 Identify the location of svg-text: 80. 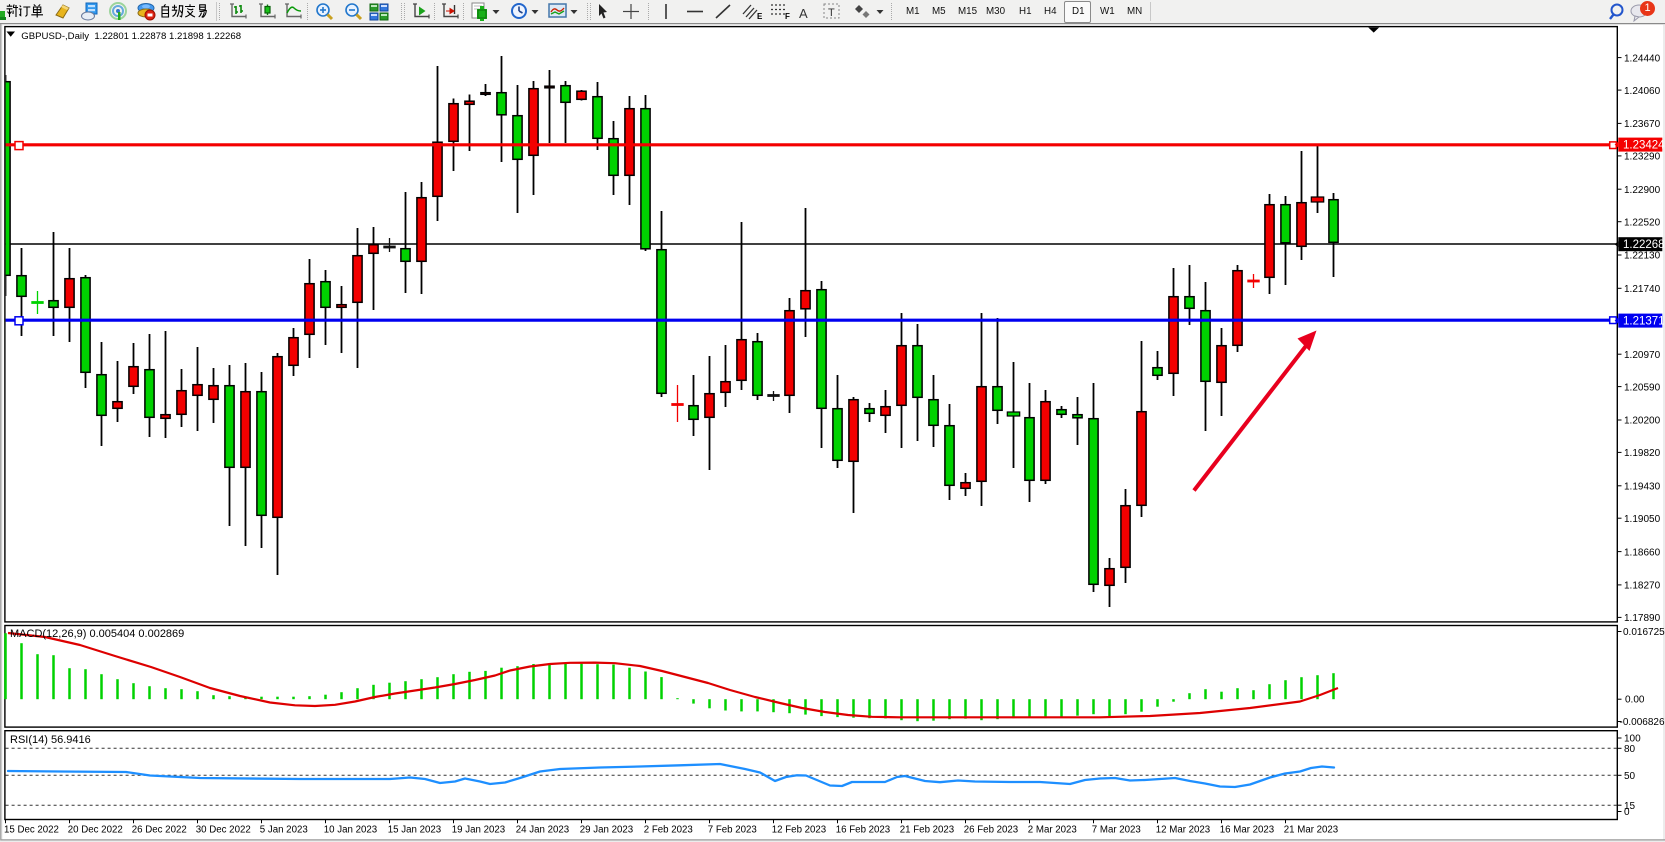
(1630, 749).